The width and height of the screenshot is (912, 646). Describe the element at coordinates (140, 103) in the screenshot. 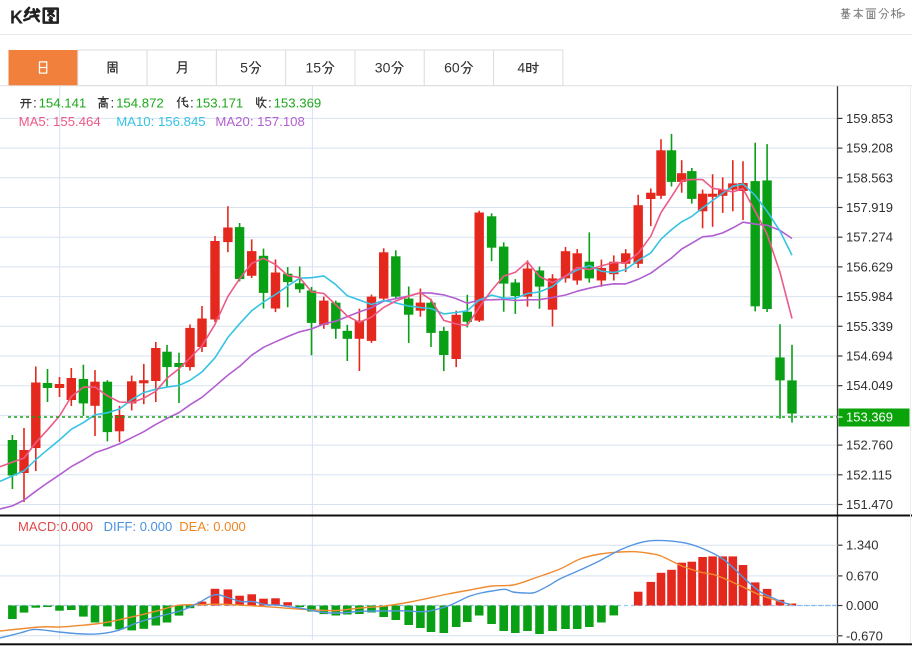

I see `svg-text: 154.872` at that location.